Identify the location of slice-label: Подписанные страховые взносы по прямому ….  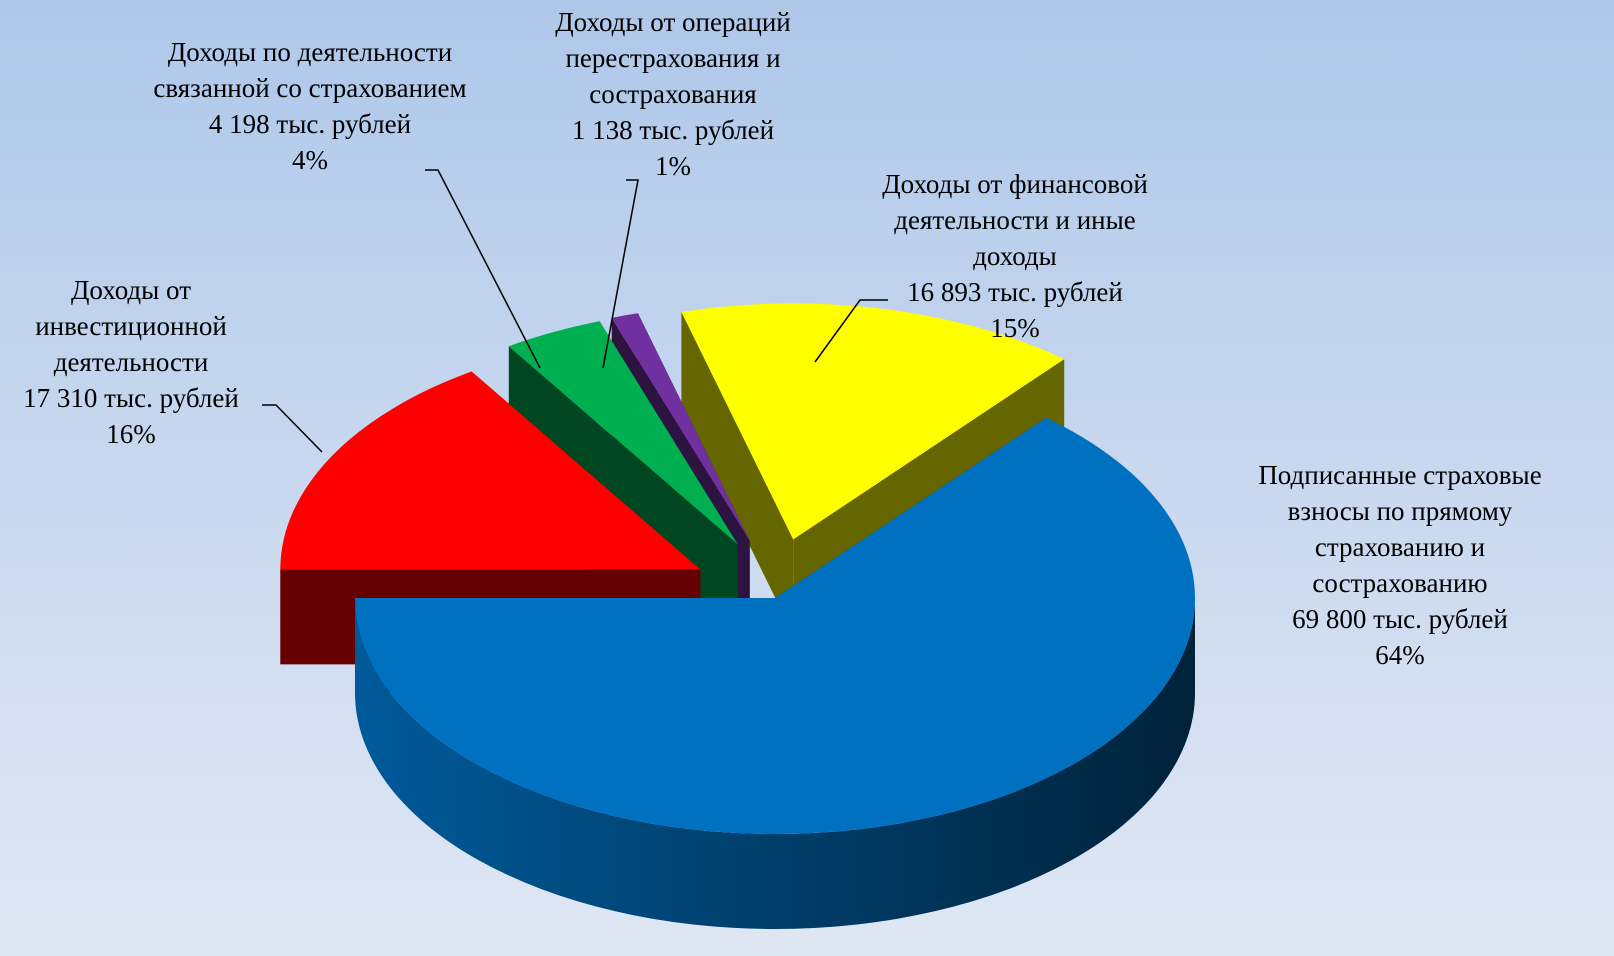
(1400, 565).